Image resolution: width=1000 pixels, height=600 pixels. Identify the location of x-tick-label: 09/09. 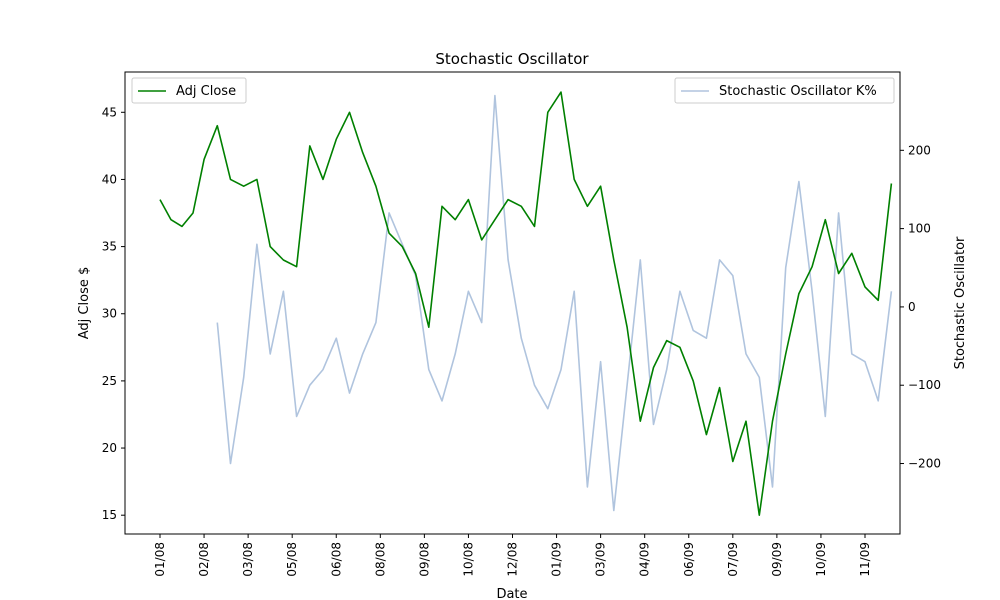
(777, 559).